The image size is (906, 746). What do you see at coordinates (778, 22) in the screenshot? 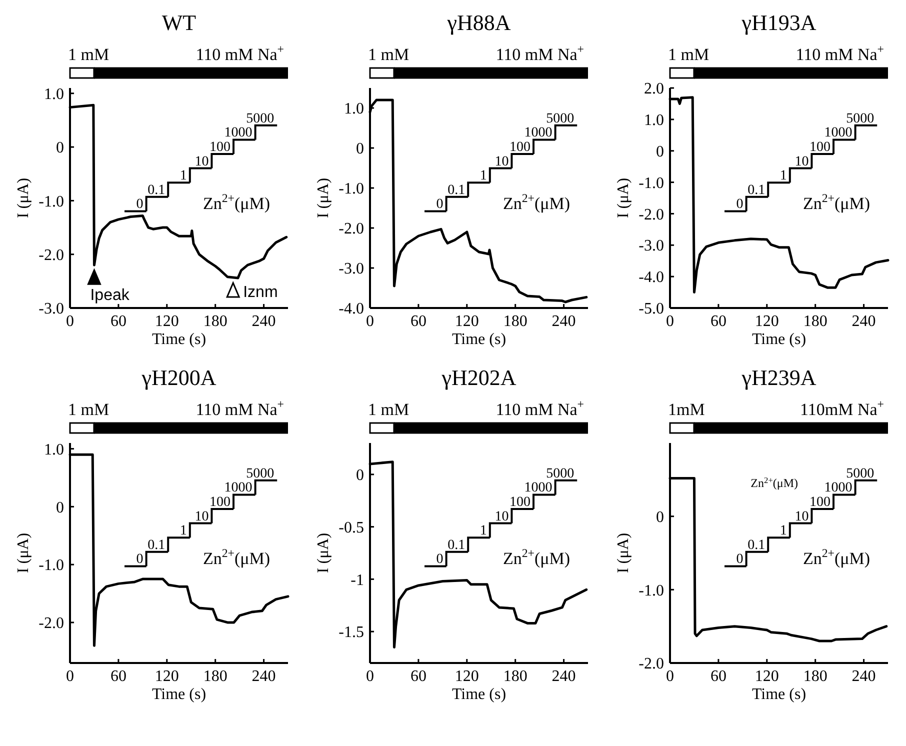
I see `chart-title: γH193A` at bounding box center [778, 22].